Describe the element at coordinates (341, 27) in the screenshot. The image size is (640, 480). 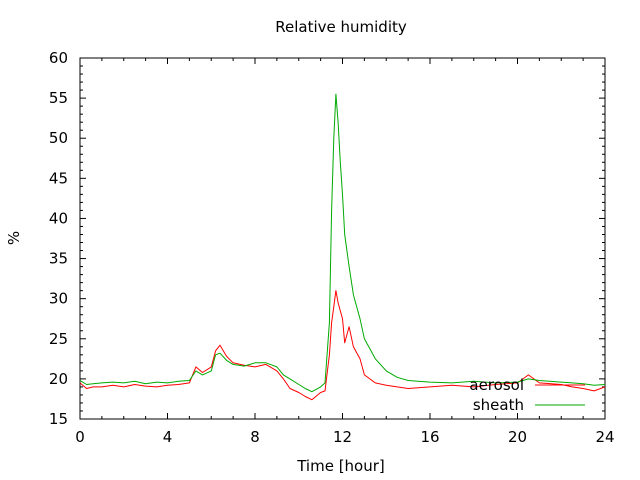
I see `chart-title: Relative humidity` at that location.